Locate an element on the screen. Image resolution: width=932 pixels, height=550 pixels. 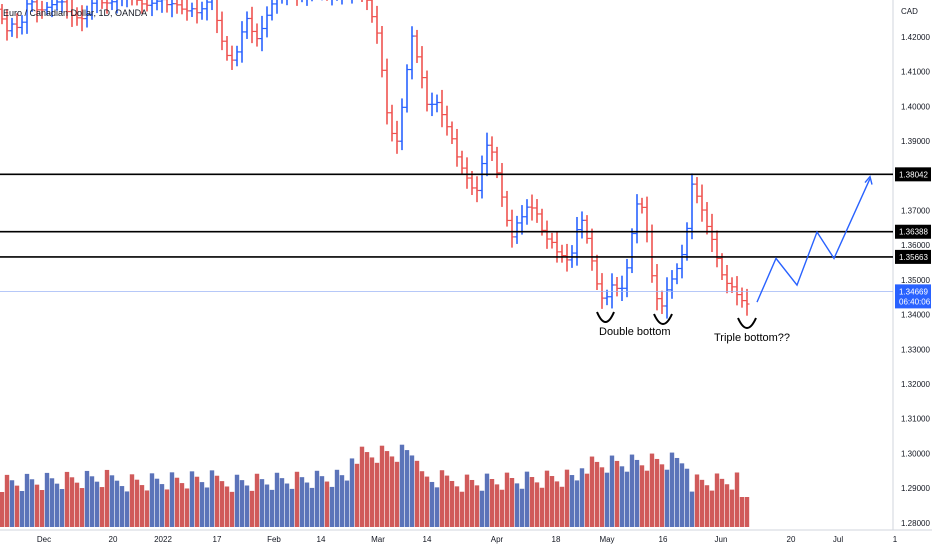
price-tick-label: 1.34000 is located at coordinates (915, 315).